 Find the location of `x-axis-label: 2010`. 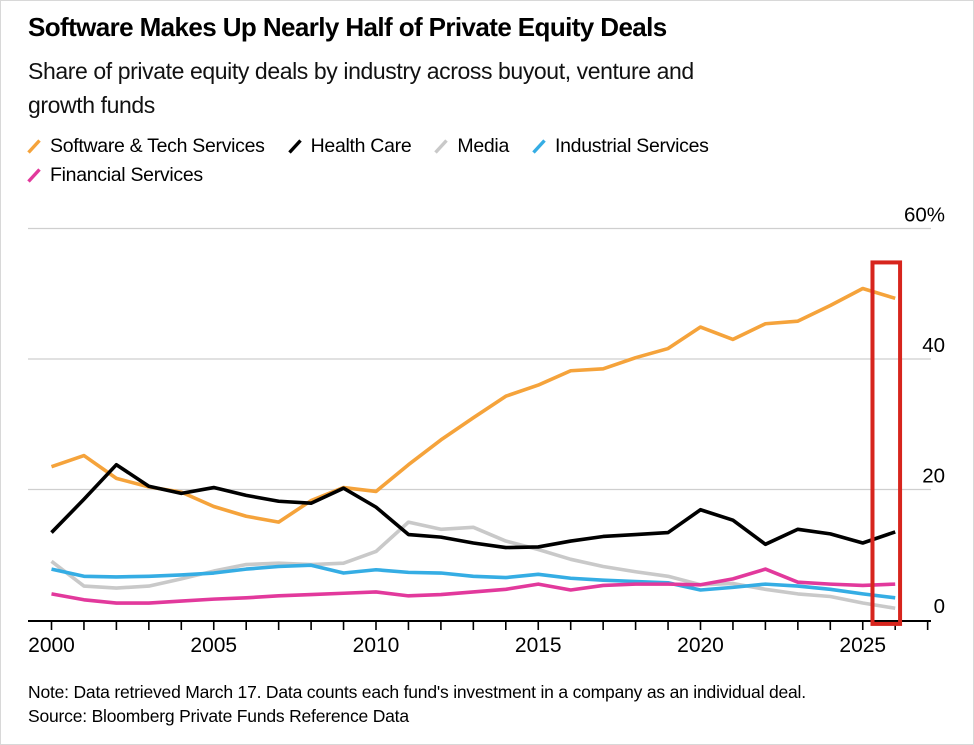

x-axis-label: 2010 is located at coordinates (376, 645).